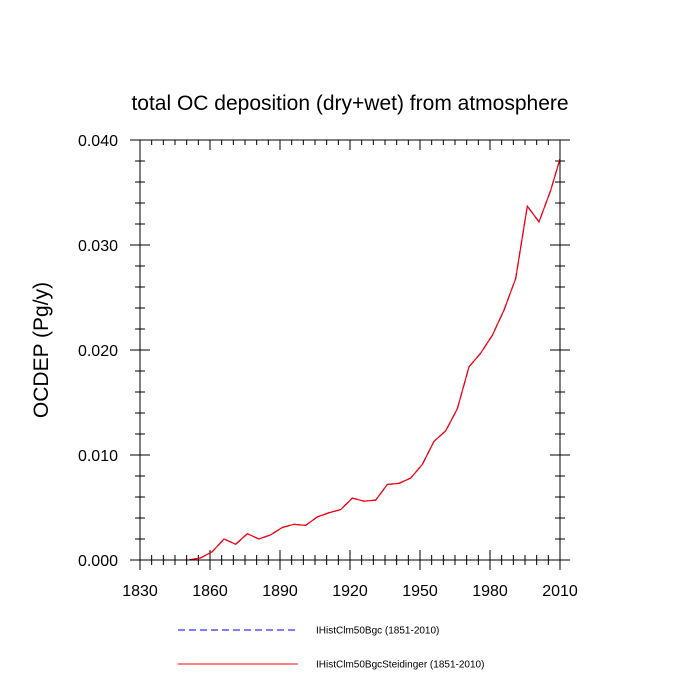 This screenshot has height=700, width=700. Describe the element at coordinates (560, 591) in the screenshot. I see `x-tick-label: 2010` at that location.